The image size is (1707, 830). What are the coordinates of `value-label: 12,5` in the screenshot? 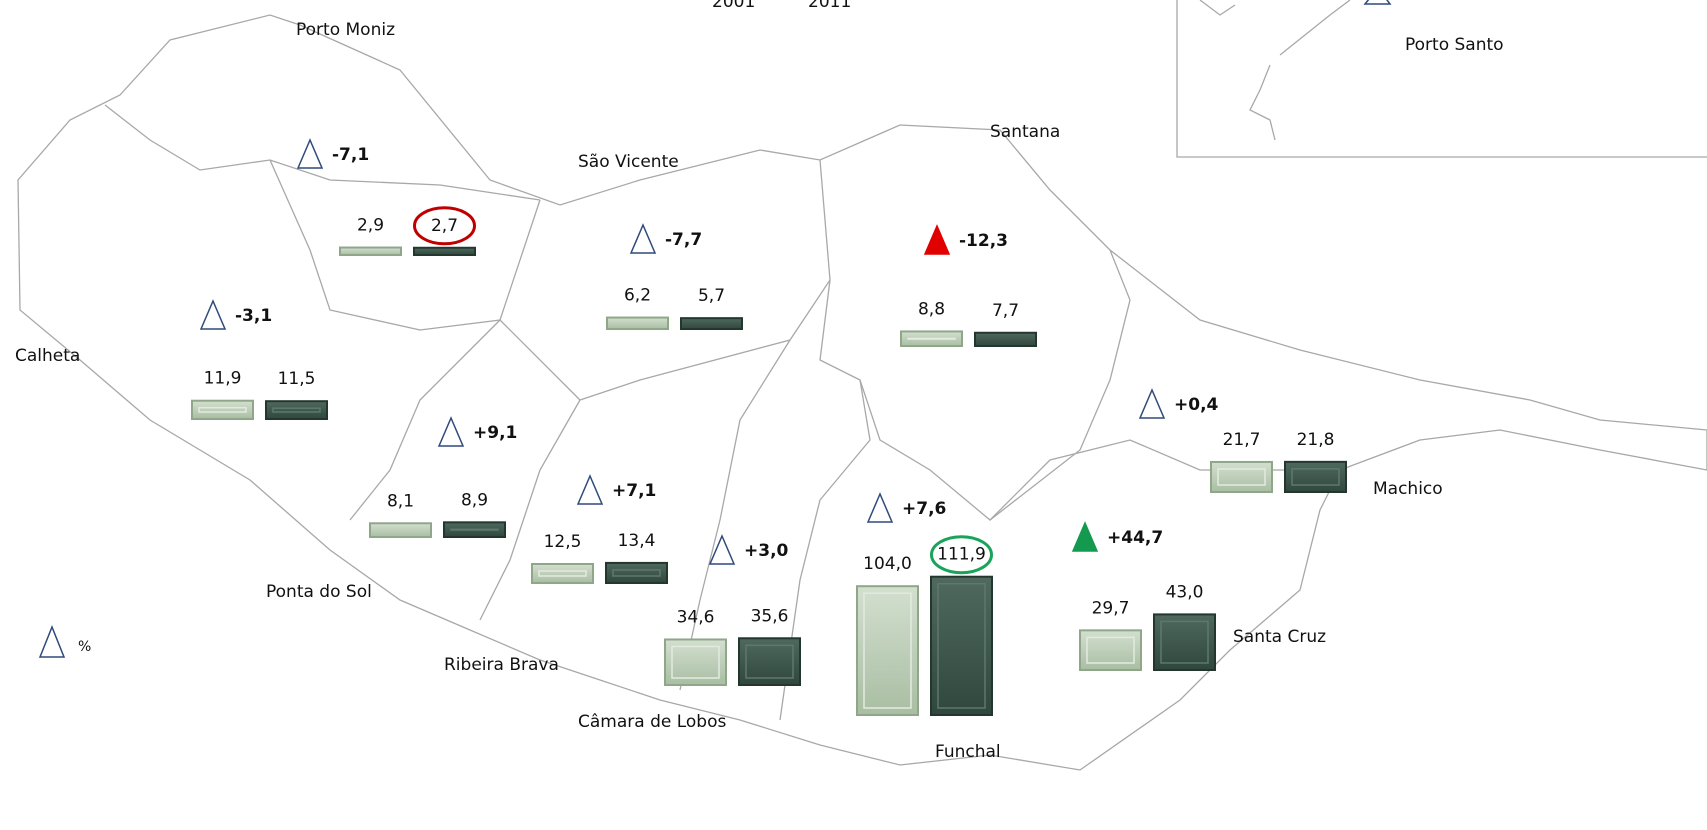 It's located at (563, 542).